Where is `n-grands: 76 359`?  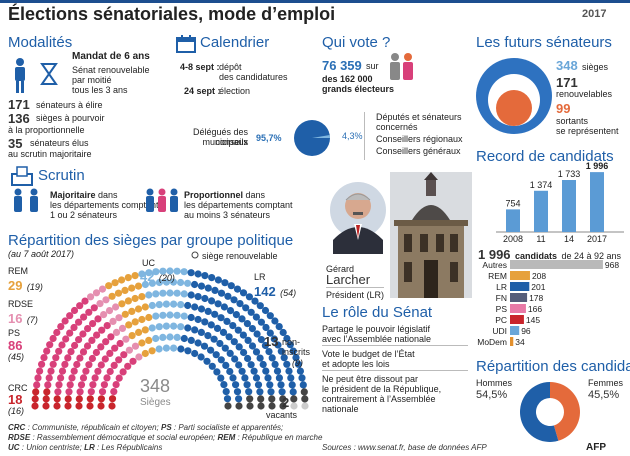
n-grands: 76 359 is located at coordinates (342, 65).